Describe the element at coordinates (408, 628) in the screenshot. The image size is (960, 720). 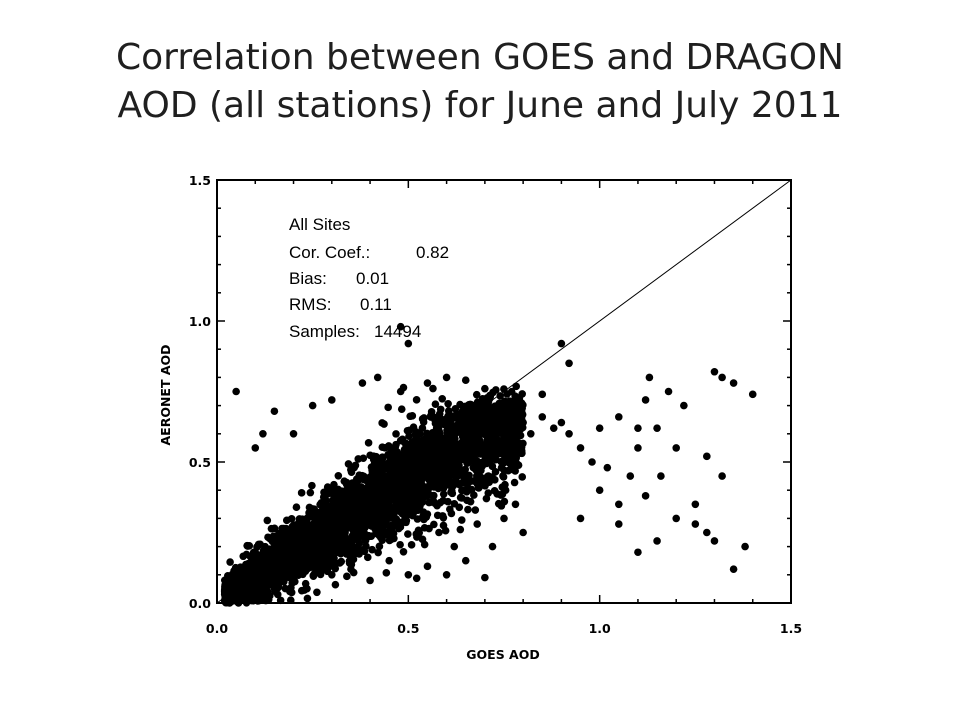
I see `x-tick-label: 0.5` at that location.